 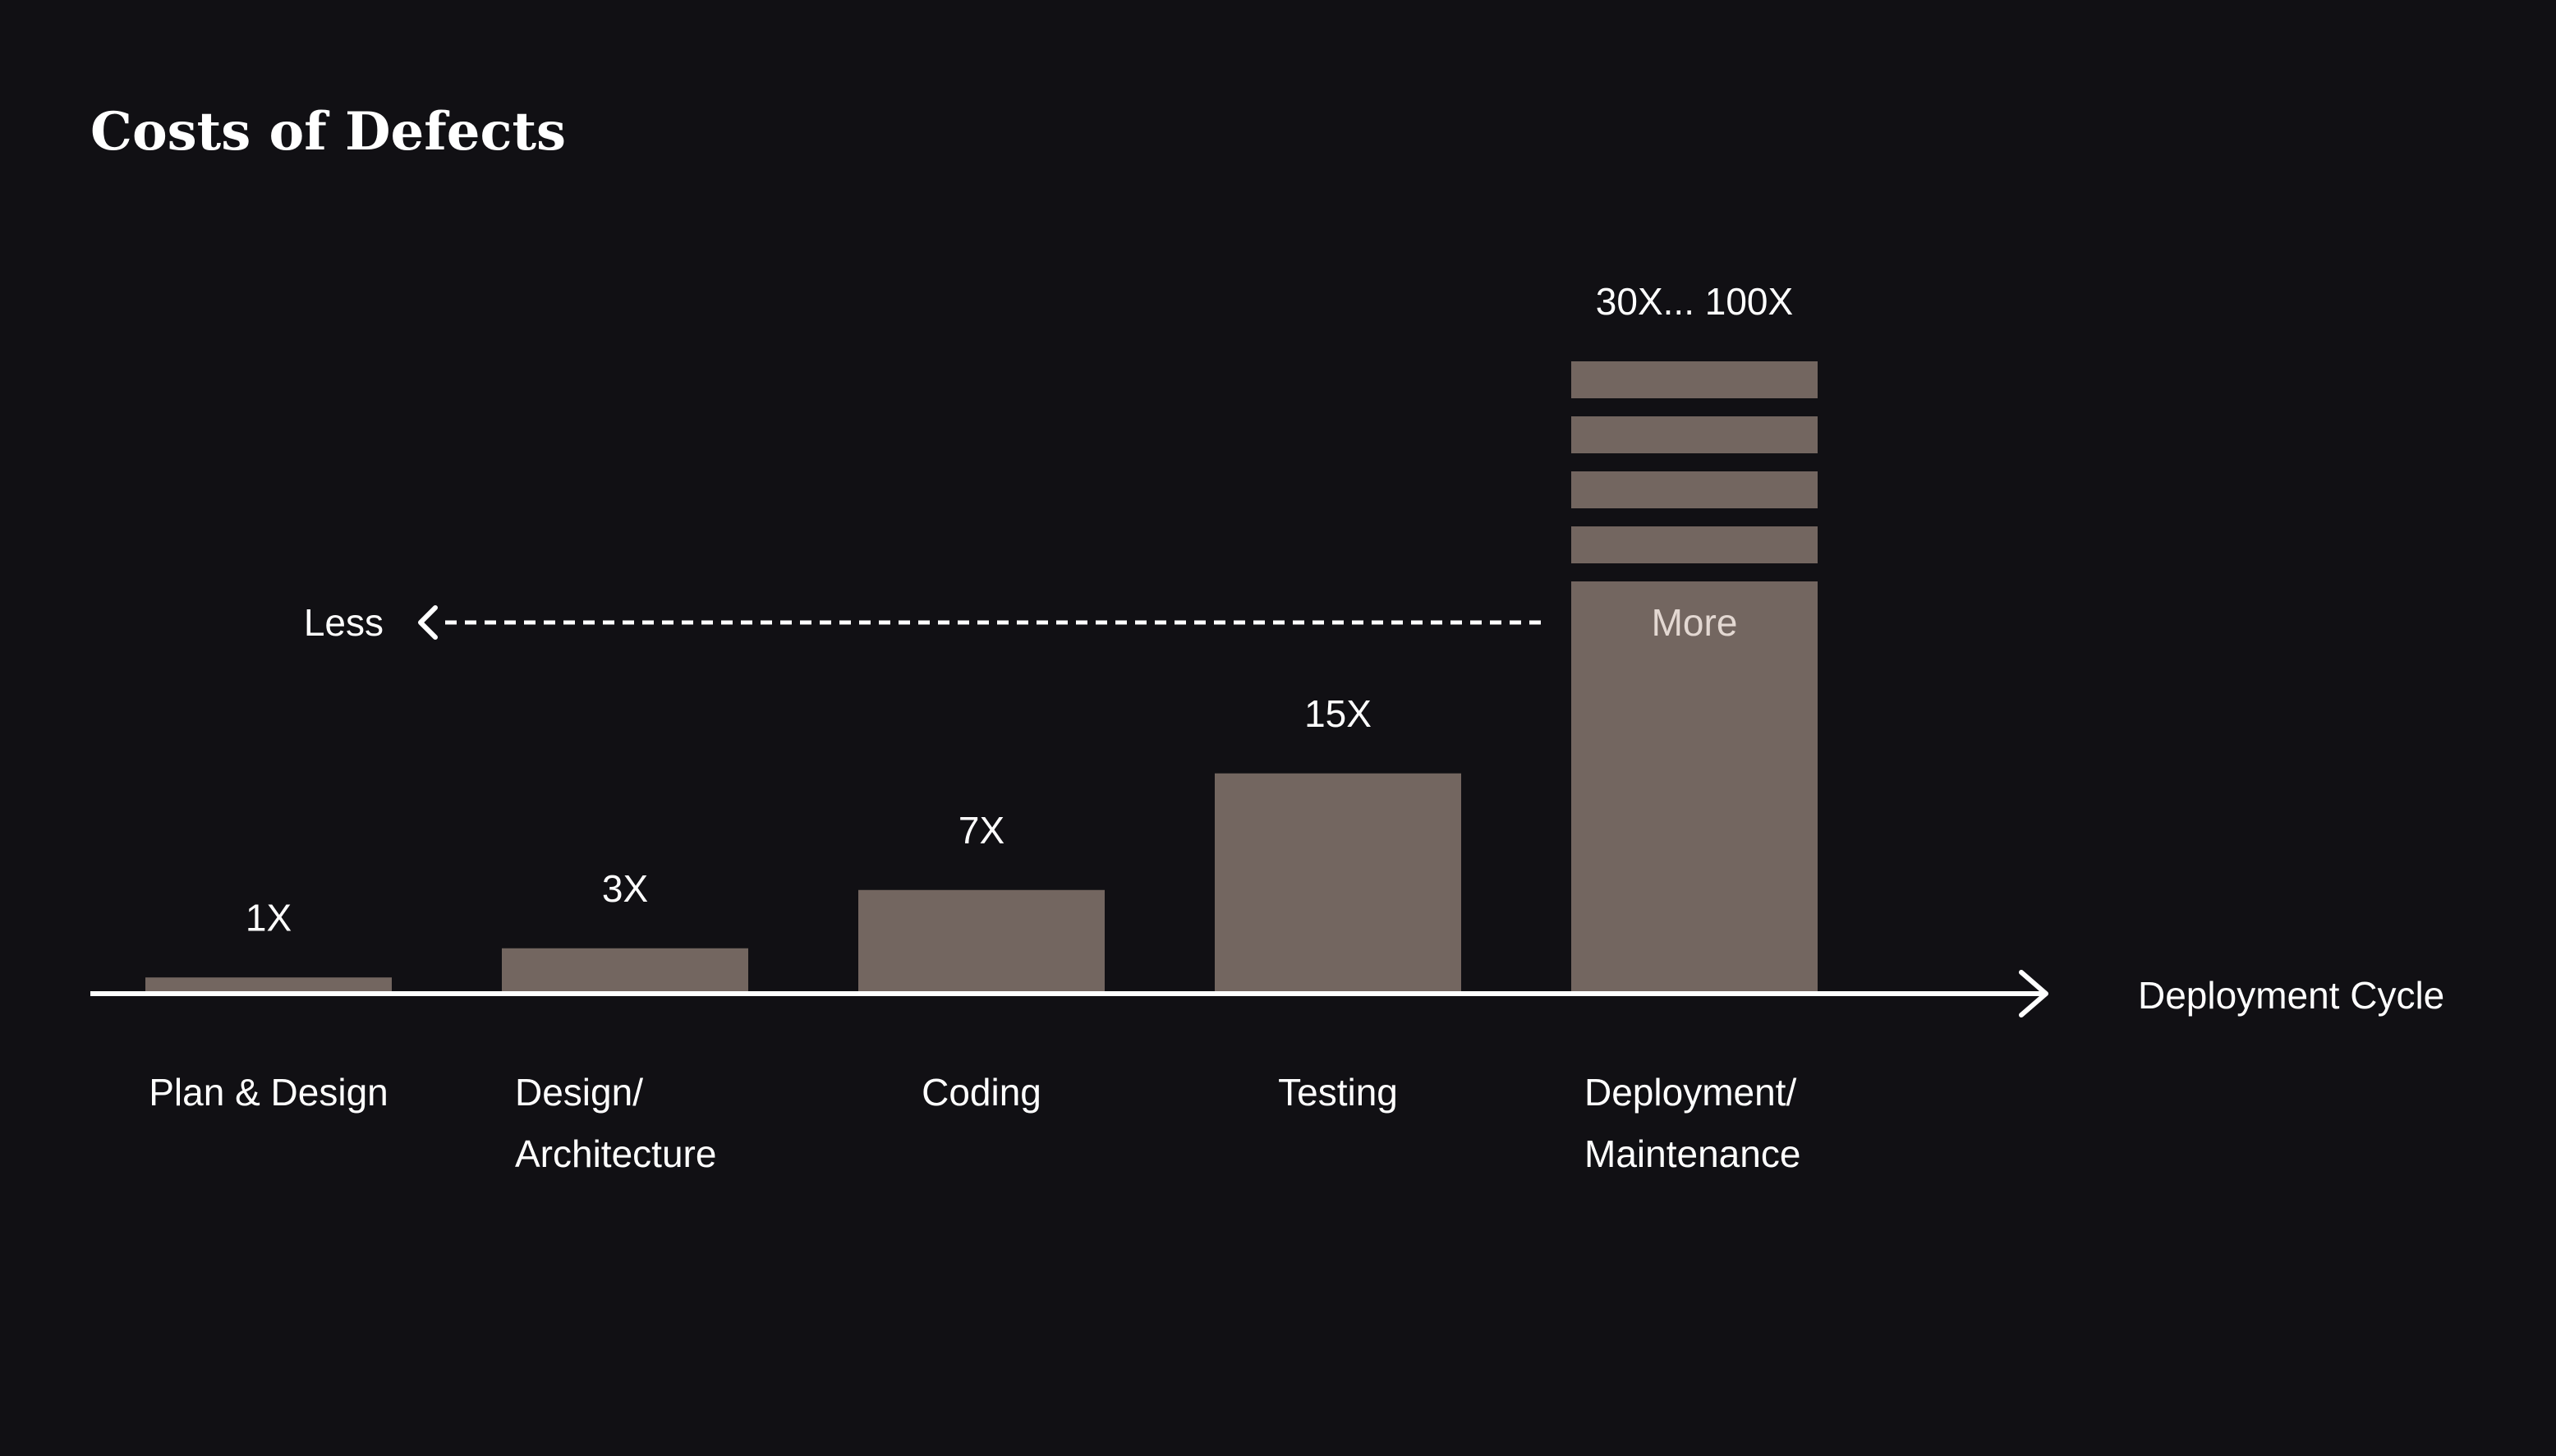 I want to click on category-label-1: Architecture, so click(x=615, y=1153).